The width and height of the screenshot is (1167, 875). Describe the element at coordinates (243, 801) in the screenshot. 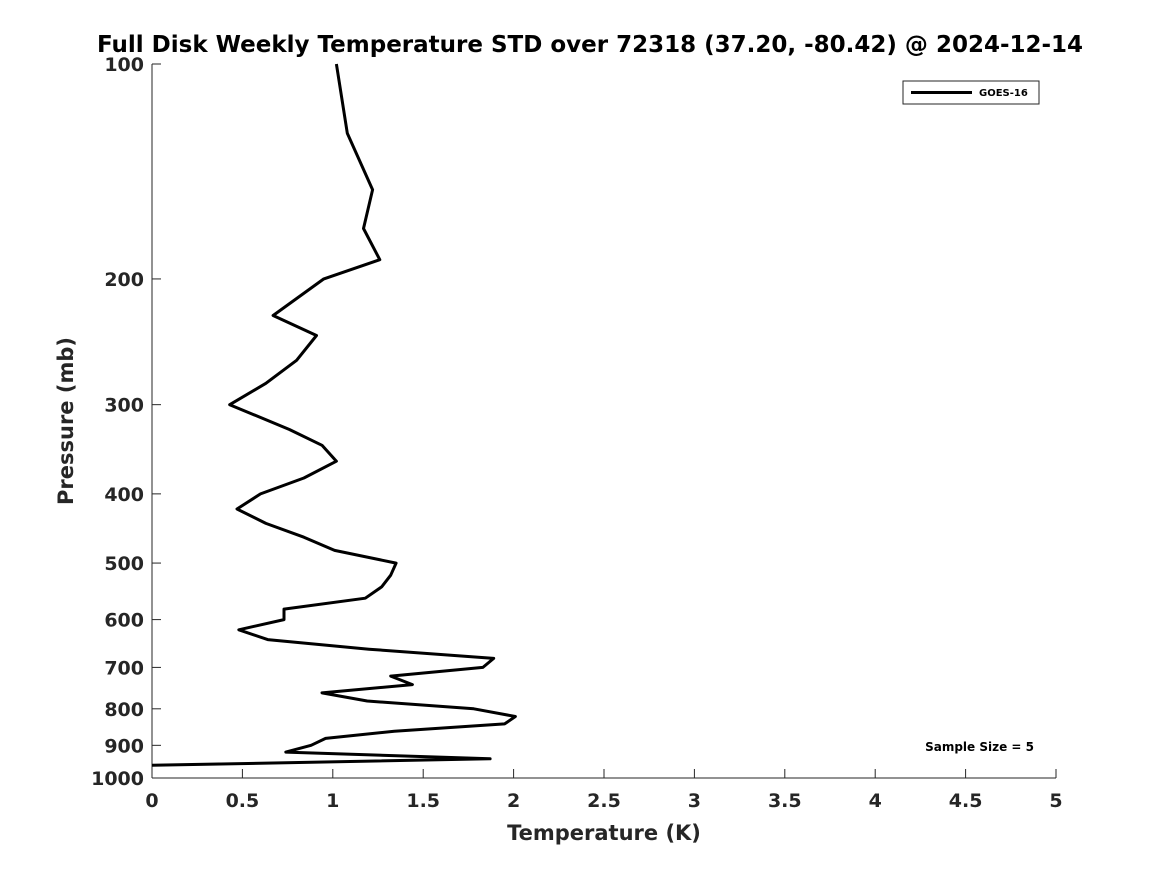

I see `x-tick-label: 0.5` at that location.